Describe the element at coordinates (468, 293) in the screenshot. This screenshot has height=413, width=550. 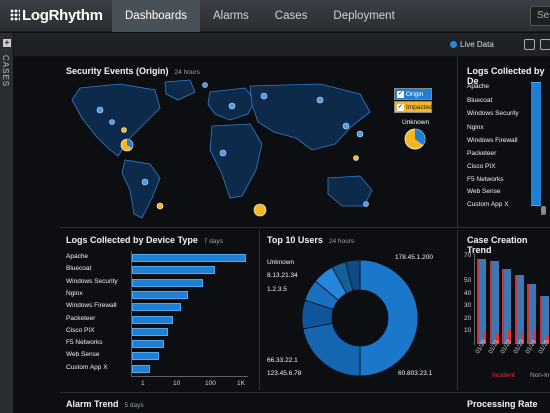
I see `case-y-tick: 40` at that location.